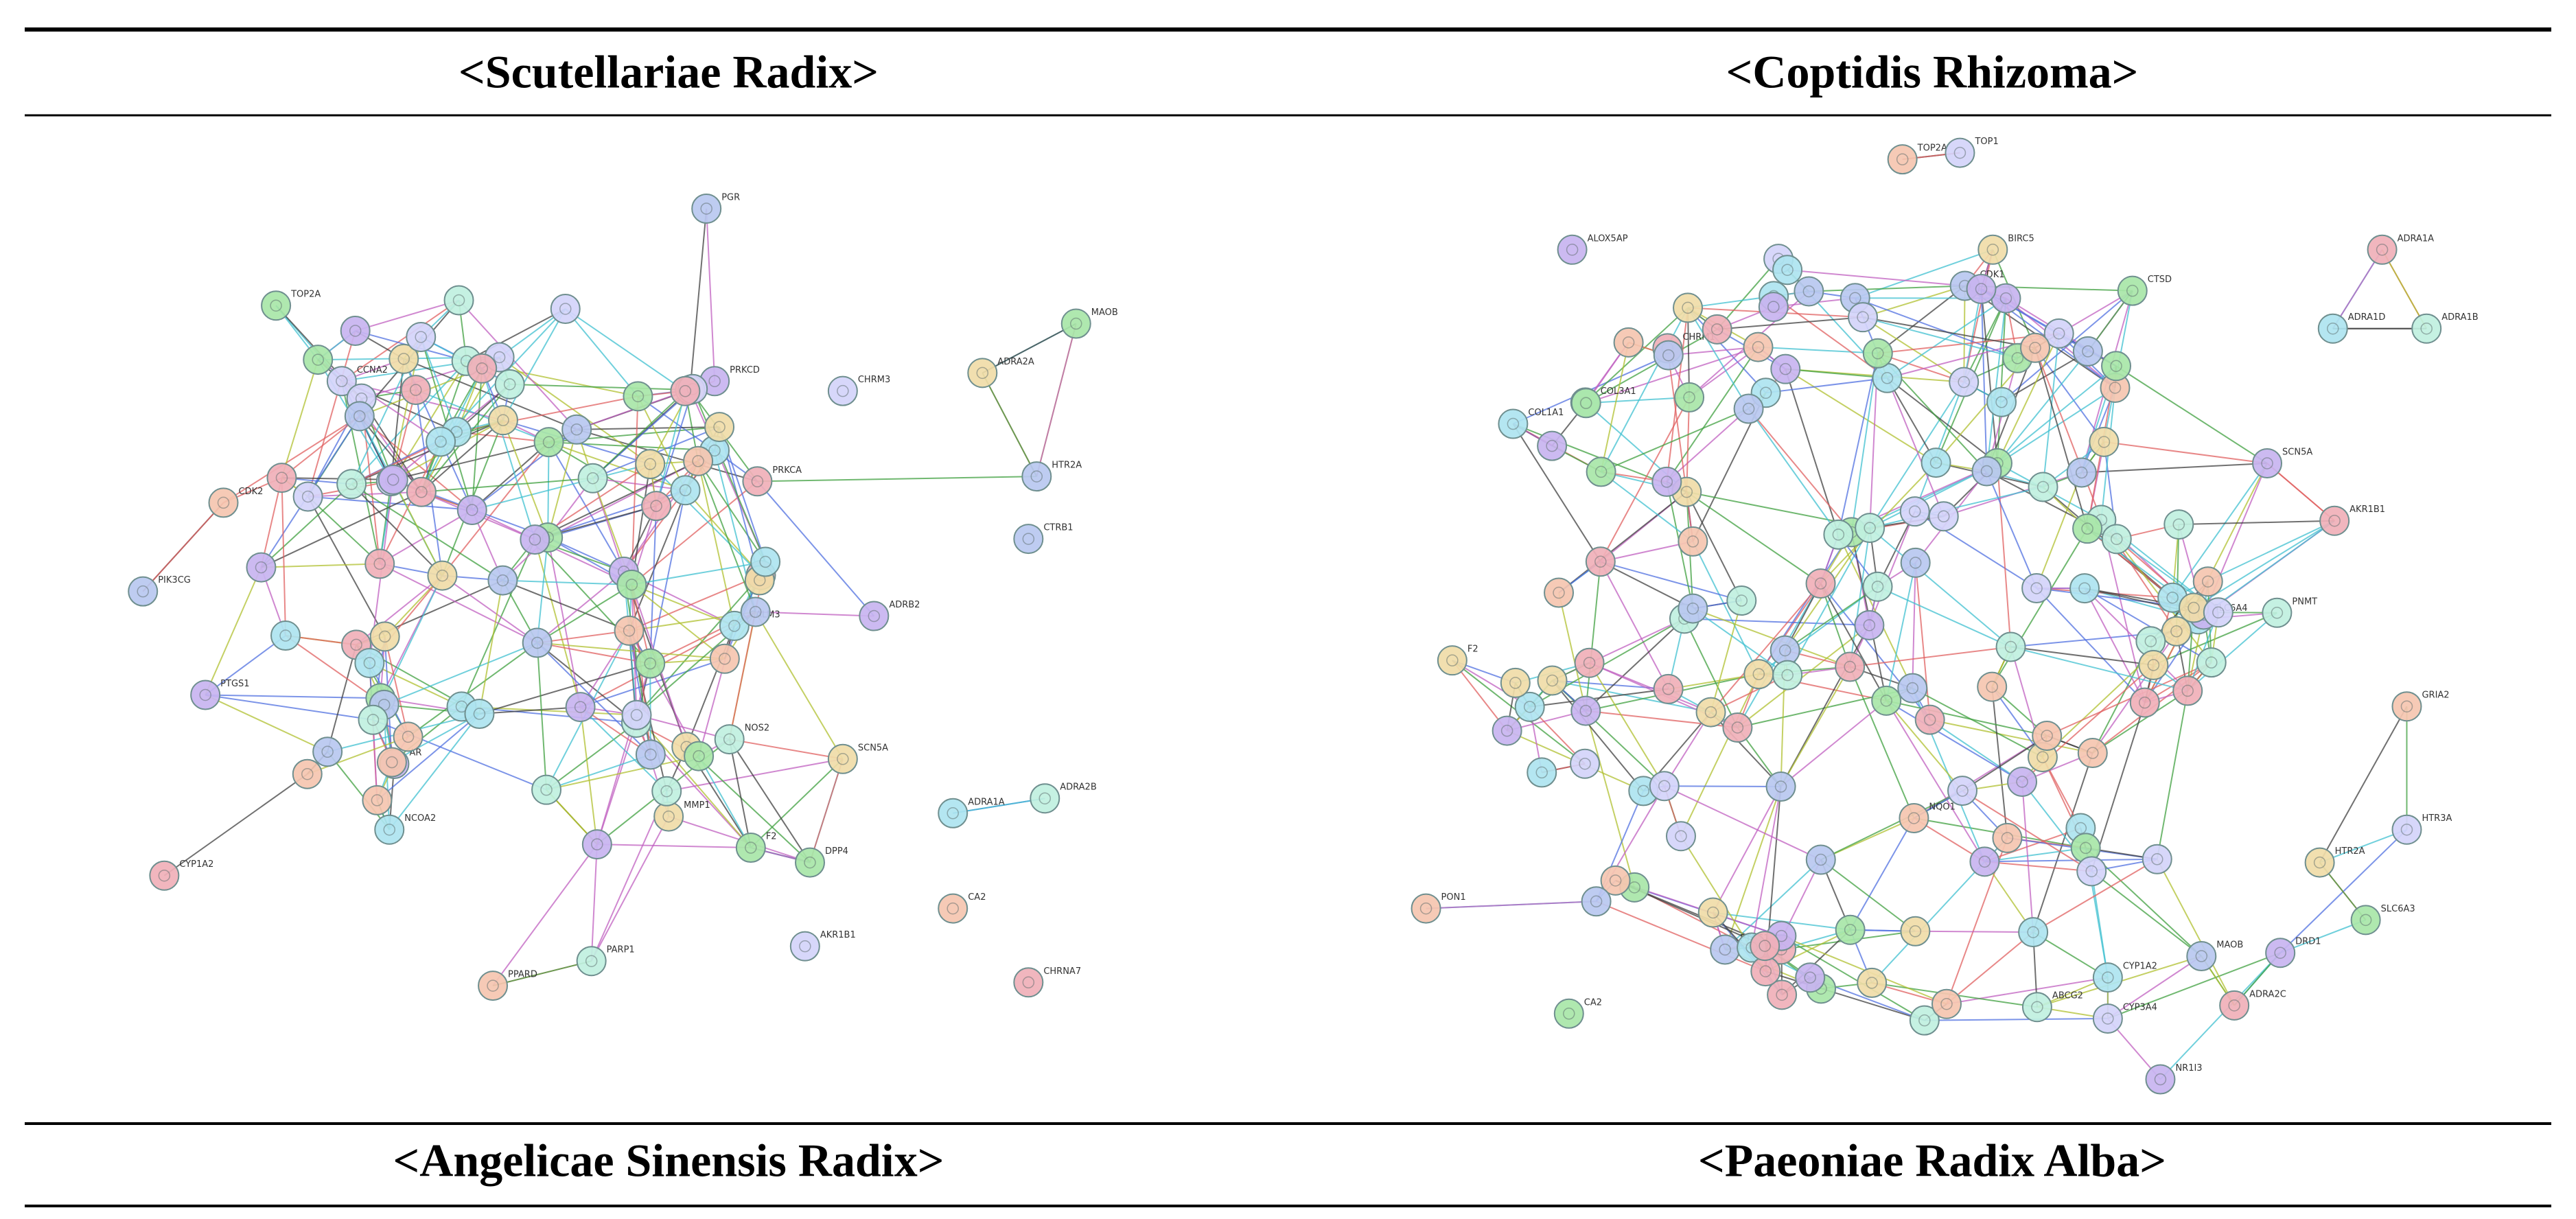 The width and height of the screenshot is (2576, 1219). Describe the element at coordinates (2367, 509) in the screenshot. I see `node-label: AKR1B1` at that location.